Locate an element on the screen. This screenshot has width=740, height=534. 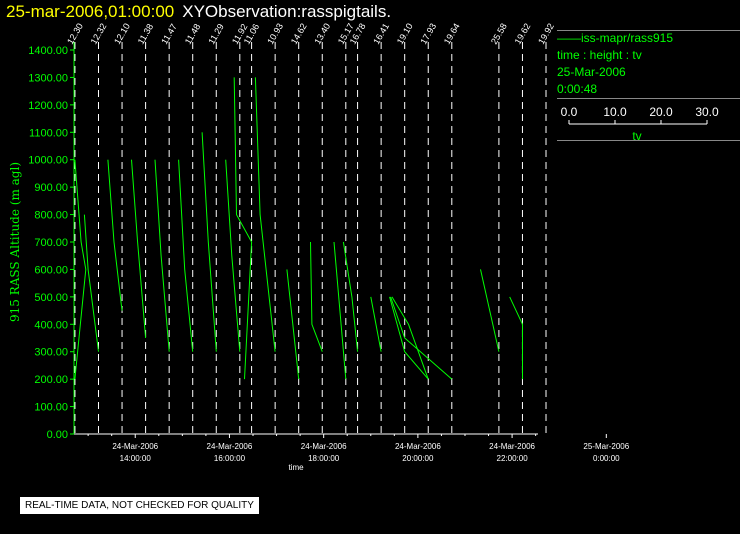
y-tick-label: 300.00 is located at coordinates (51, 353).